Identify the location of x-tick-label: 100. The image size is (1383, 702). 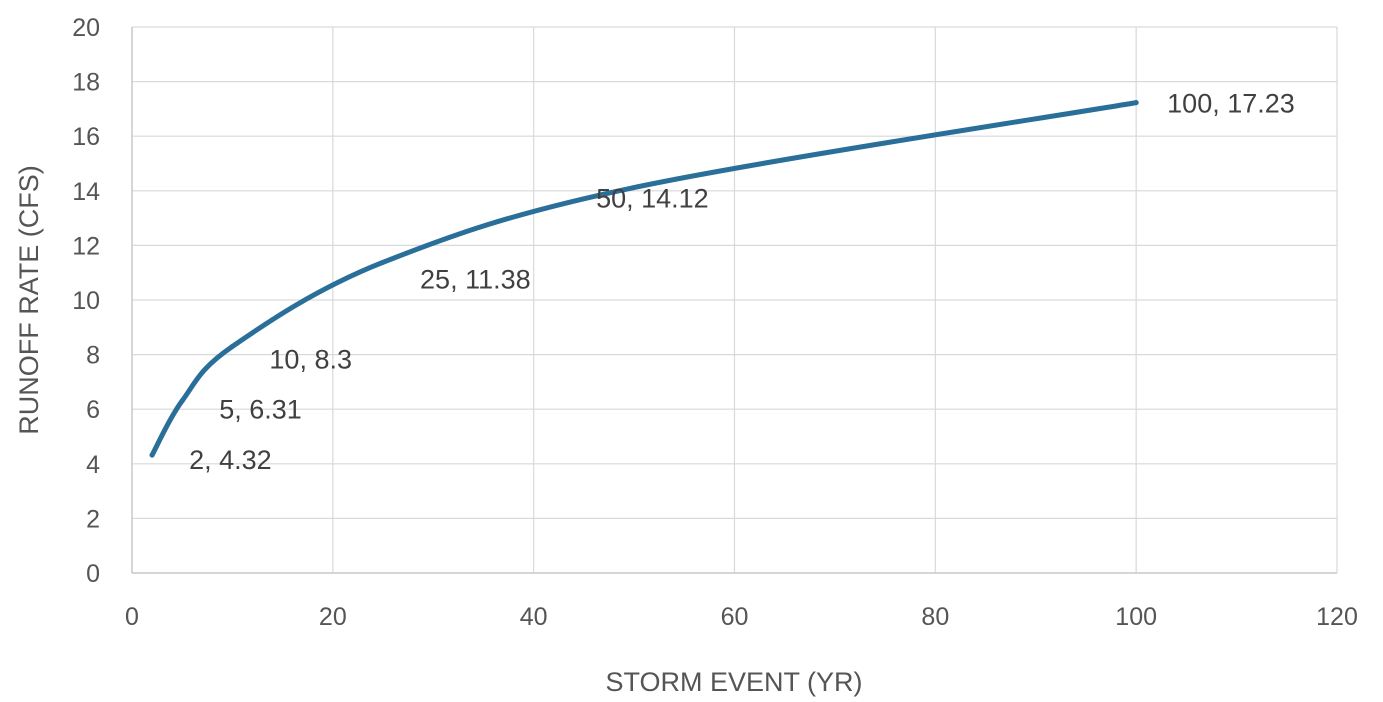
(1136, 617).